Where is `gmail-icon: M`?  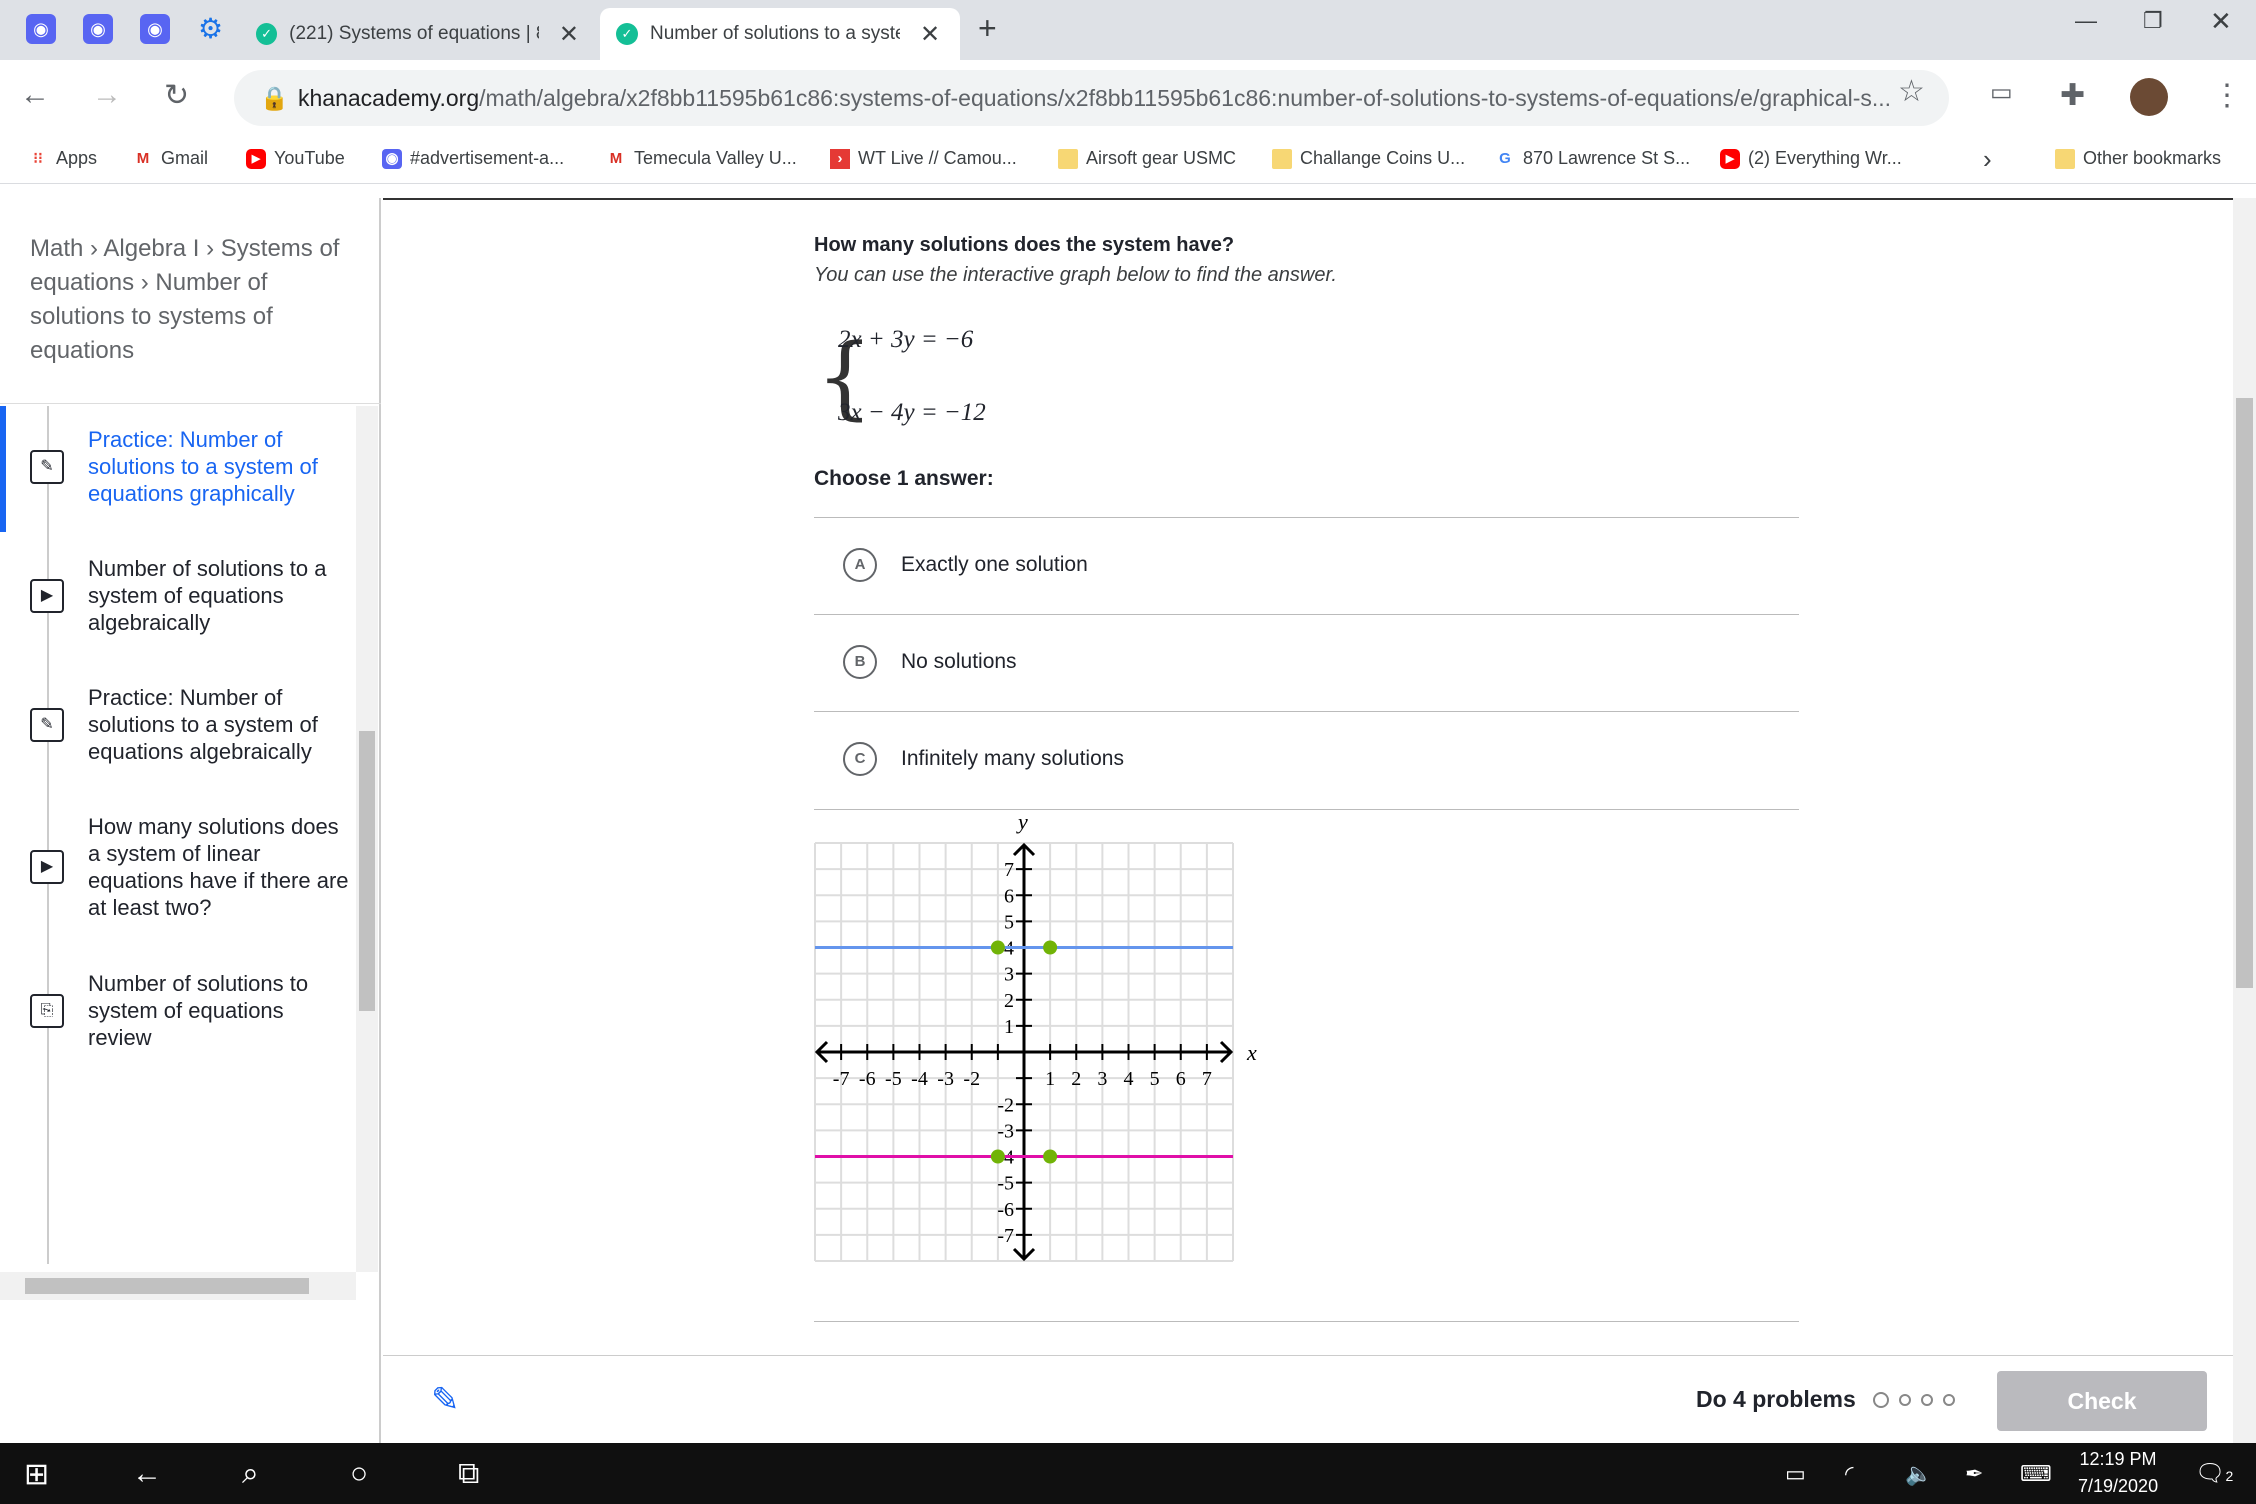
gmail-icon: M is located at coordinates (616, 158).